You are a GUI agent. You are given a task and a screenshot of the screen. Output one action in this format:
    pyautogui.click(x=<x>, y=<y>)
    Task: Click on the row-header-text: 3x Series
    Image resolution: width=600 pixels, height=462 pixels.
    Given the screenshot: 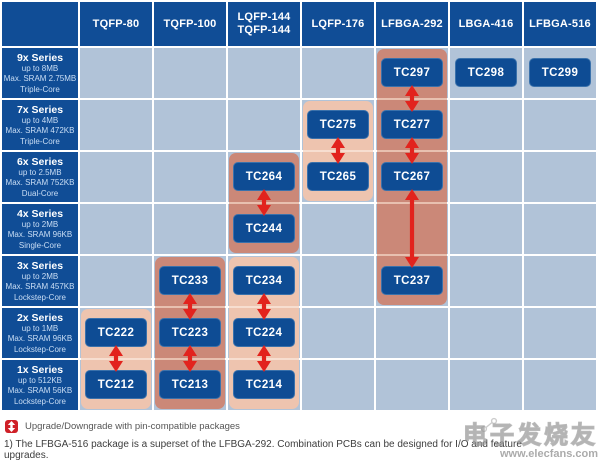 What is the action you would take?
    pyautogui.click(x=40, y=266)
    